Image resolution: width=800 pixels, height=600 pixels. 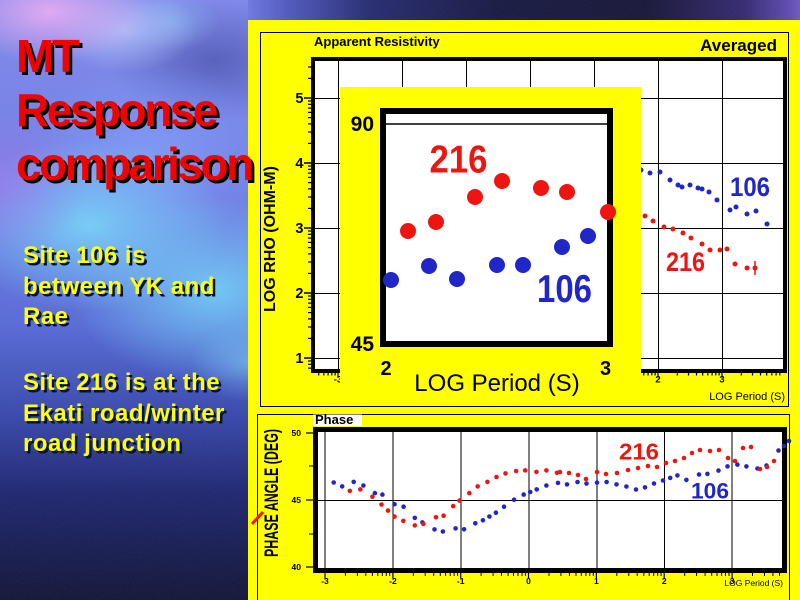 I want to click on svg-text: 5, so click(x=299, y=99).